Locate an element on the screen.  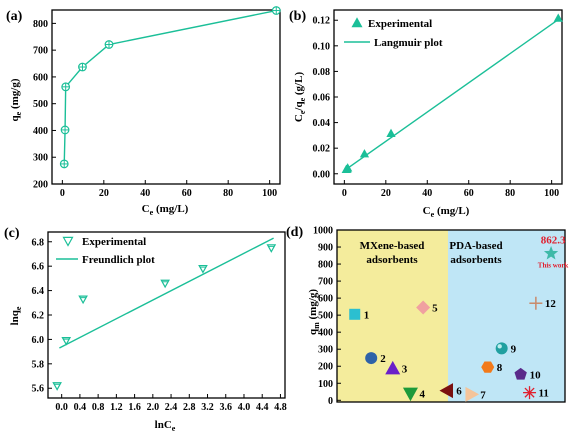
svg-text: qe (mg/g) is located at coordinates (16, 99).